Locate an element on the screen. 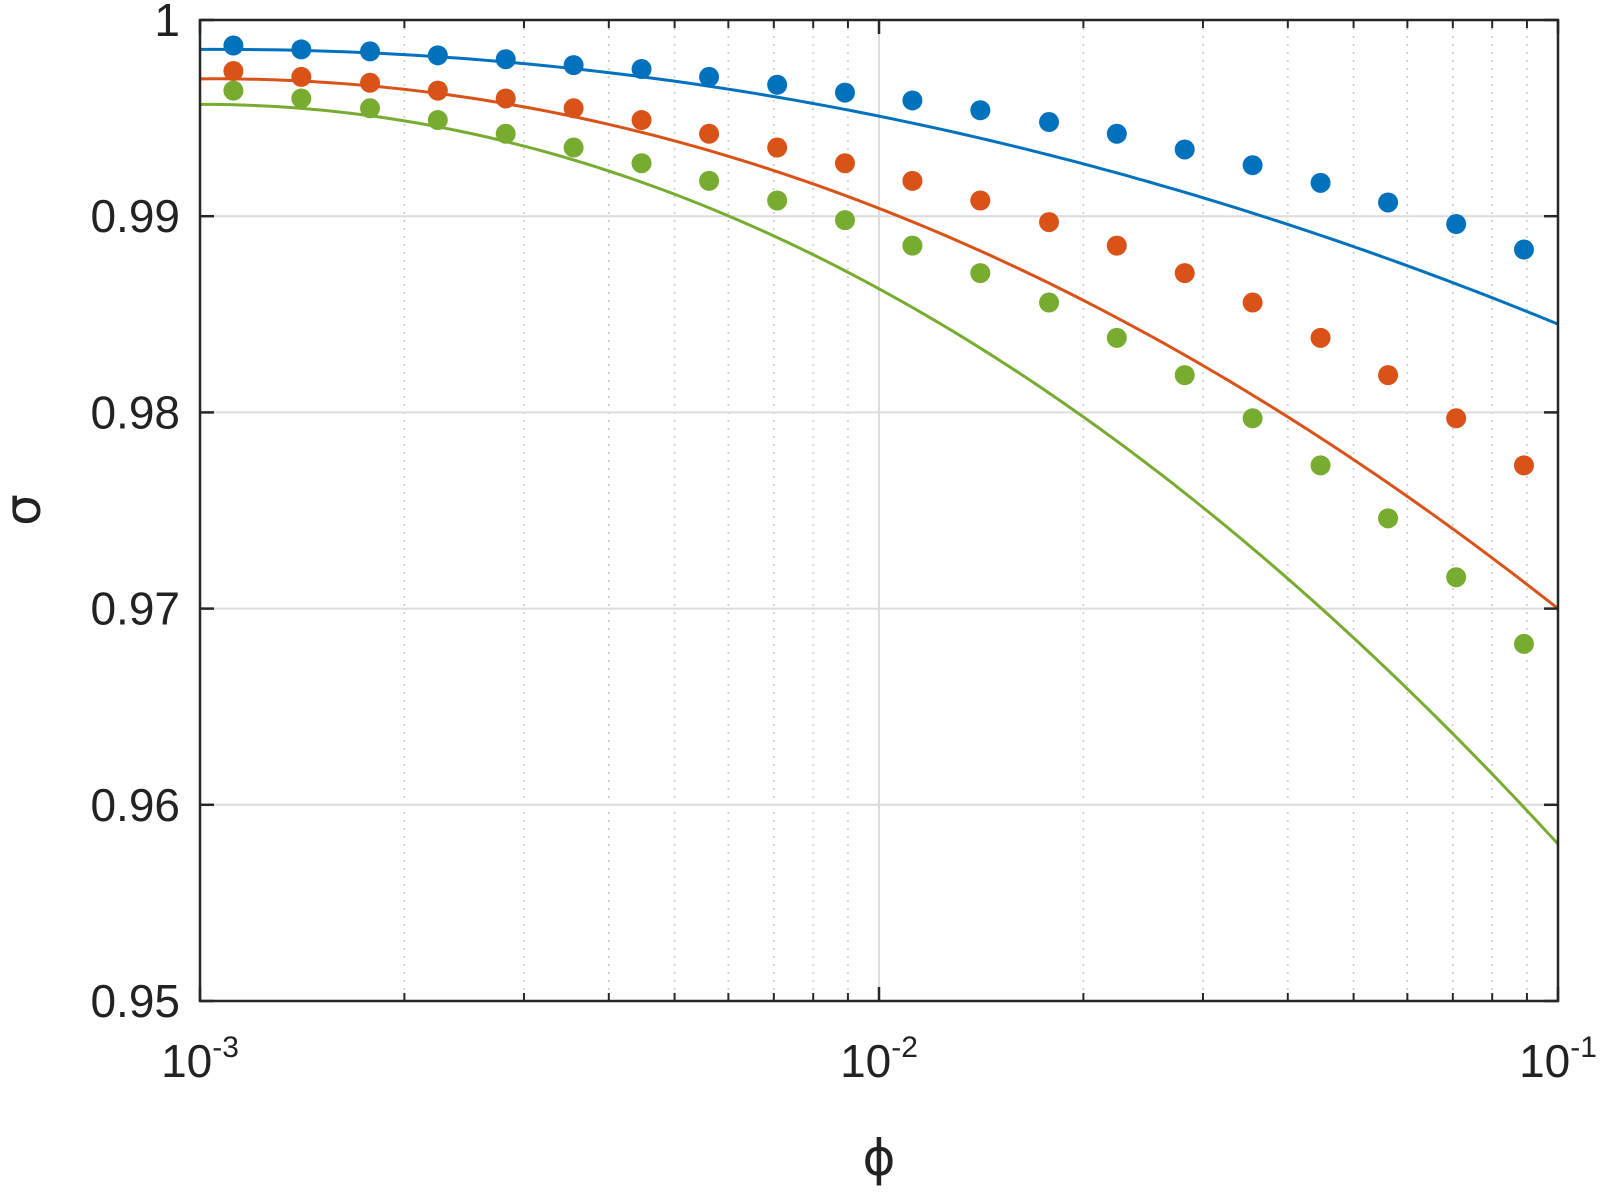  y-tick-label: 1 is located at coordinates (167, 23).